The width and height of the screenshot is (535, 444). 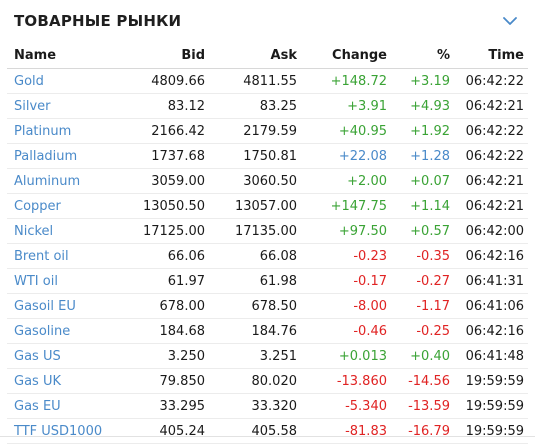 What do you see at coordinates (342, 55) in the screenshot?
I see `column-header-change: Change` at bounding box center [342, 55].